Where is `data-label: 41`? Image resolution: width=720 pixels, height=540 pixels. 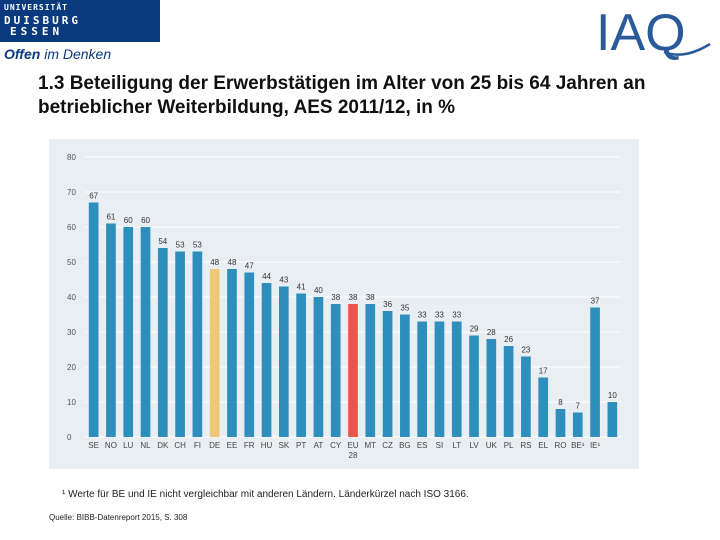
data-label: 41 is located at coordinates (301, 287).